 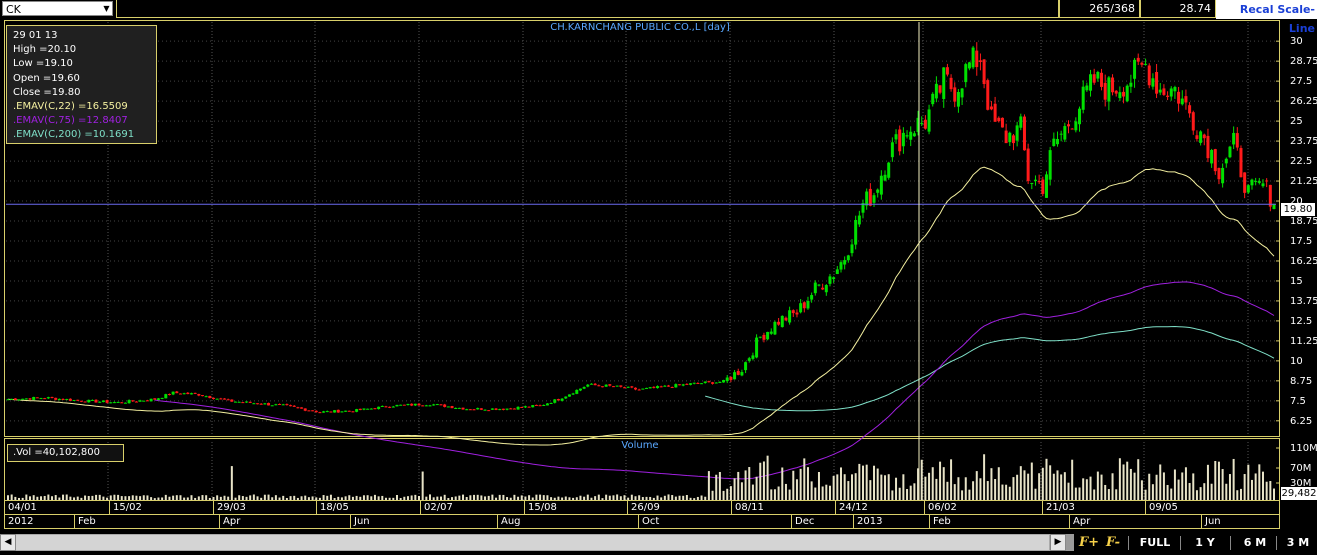 I want to click on horizontal-scrollbar, so click(x=525, y=542).